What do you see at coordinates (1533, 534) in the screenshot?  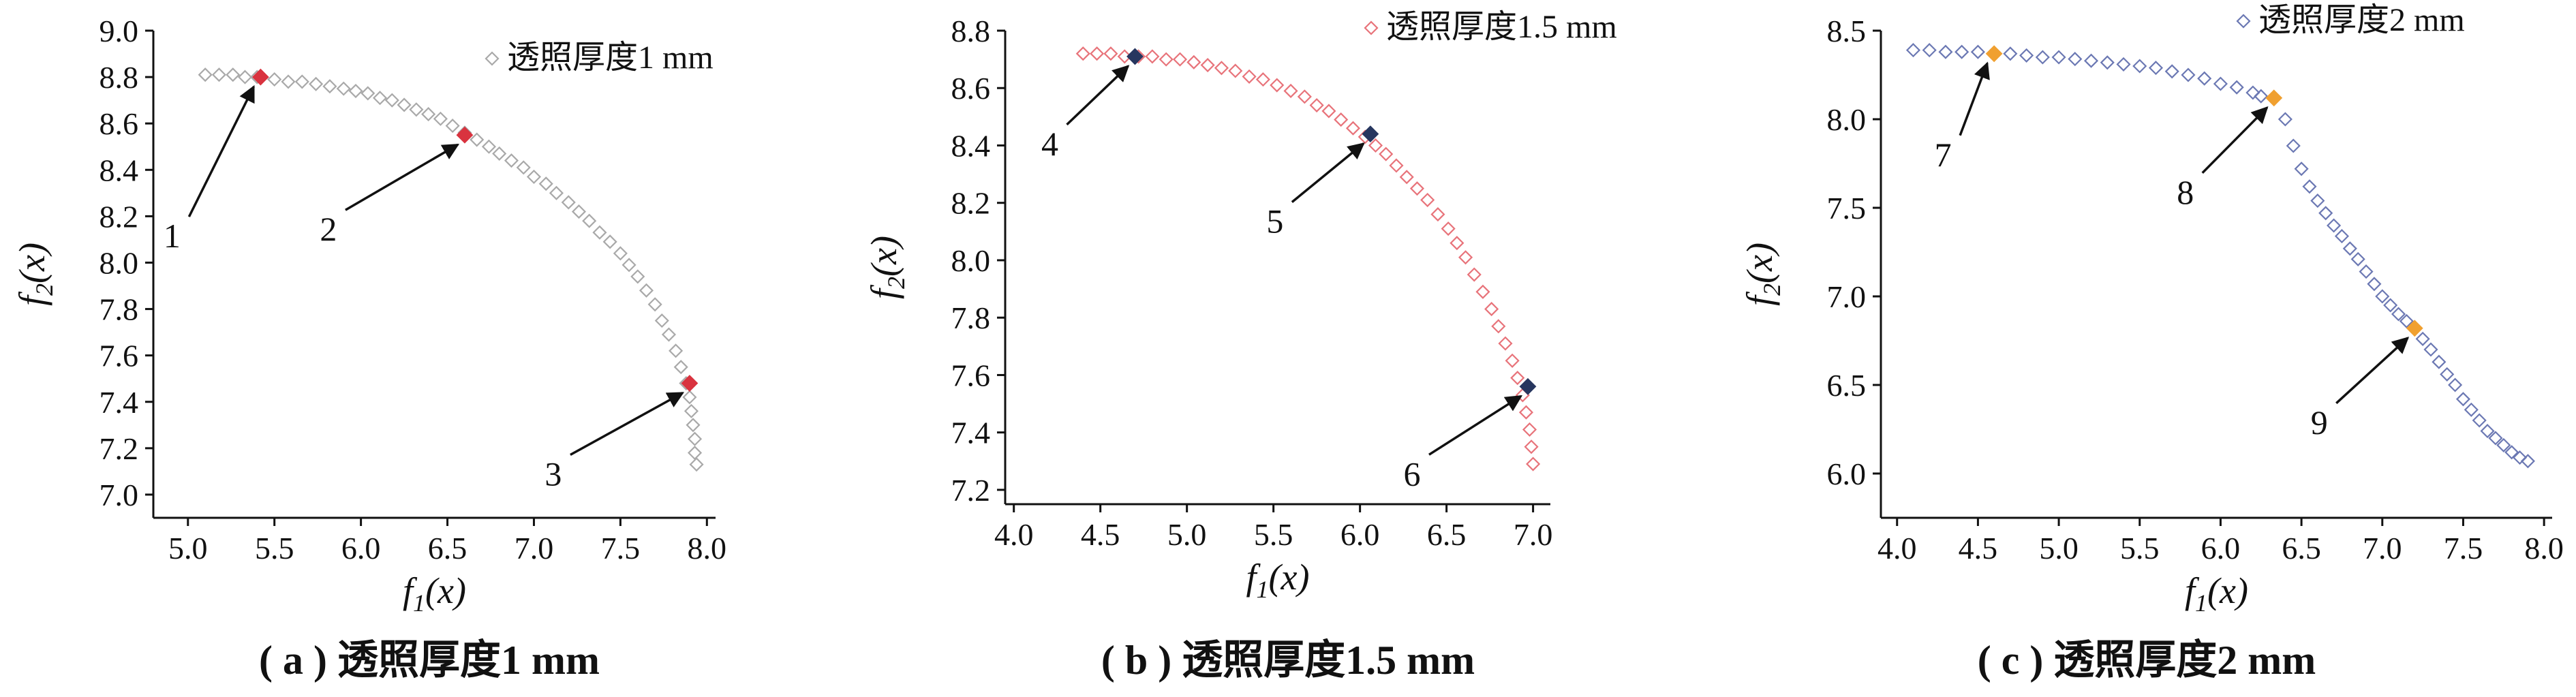 I see `x-tick-label: 7.0` at bounding box center [1533, 534].